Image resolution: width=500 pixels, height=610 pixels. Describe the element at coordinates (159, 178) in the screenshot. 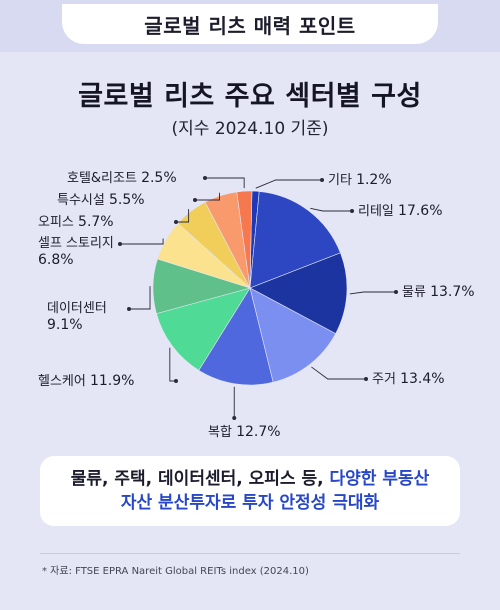

I see `slice-label-pct: 2.5%` at that location.